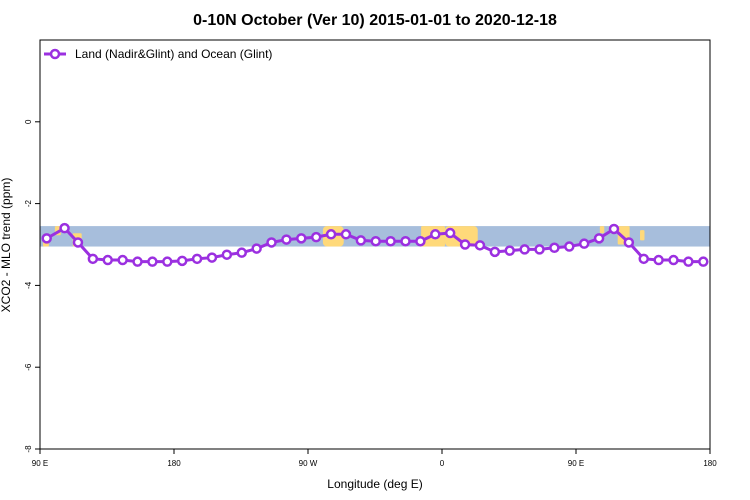 This screenshot has height=500, width=750. What do you see at coordinates (28, 367) in the screenshot?
I see `y-tick-label: -6` at bounding box center [28, 367].